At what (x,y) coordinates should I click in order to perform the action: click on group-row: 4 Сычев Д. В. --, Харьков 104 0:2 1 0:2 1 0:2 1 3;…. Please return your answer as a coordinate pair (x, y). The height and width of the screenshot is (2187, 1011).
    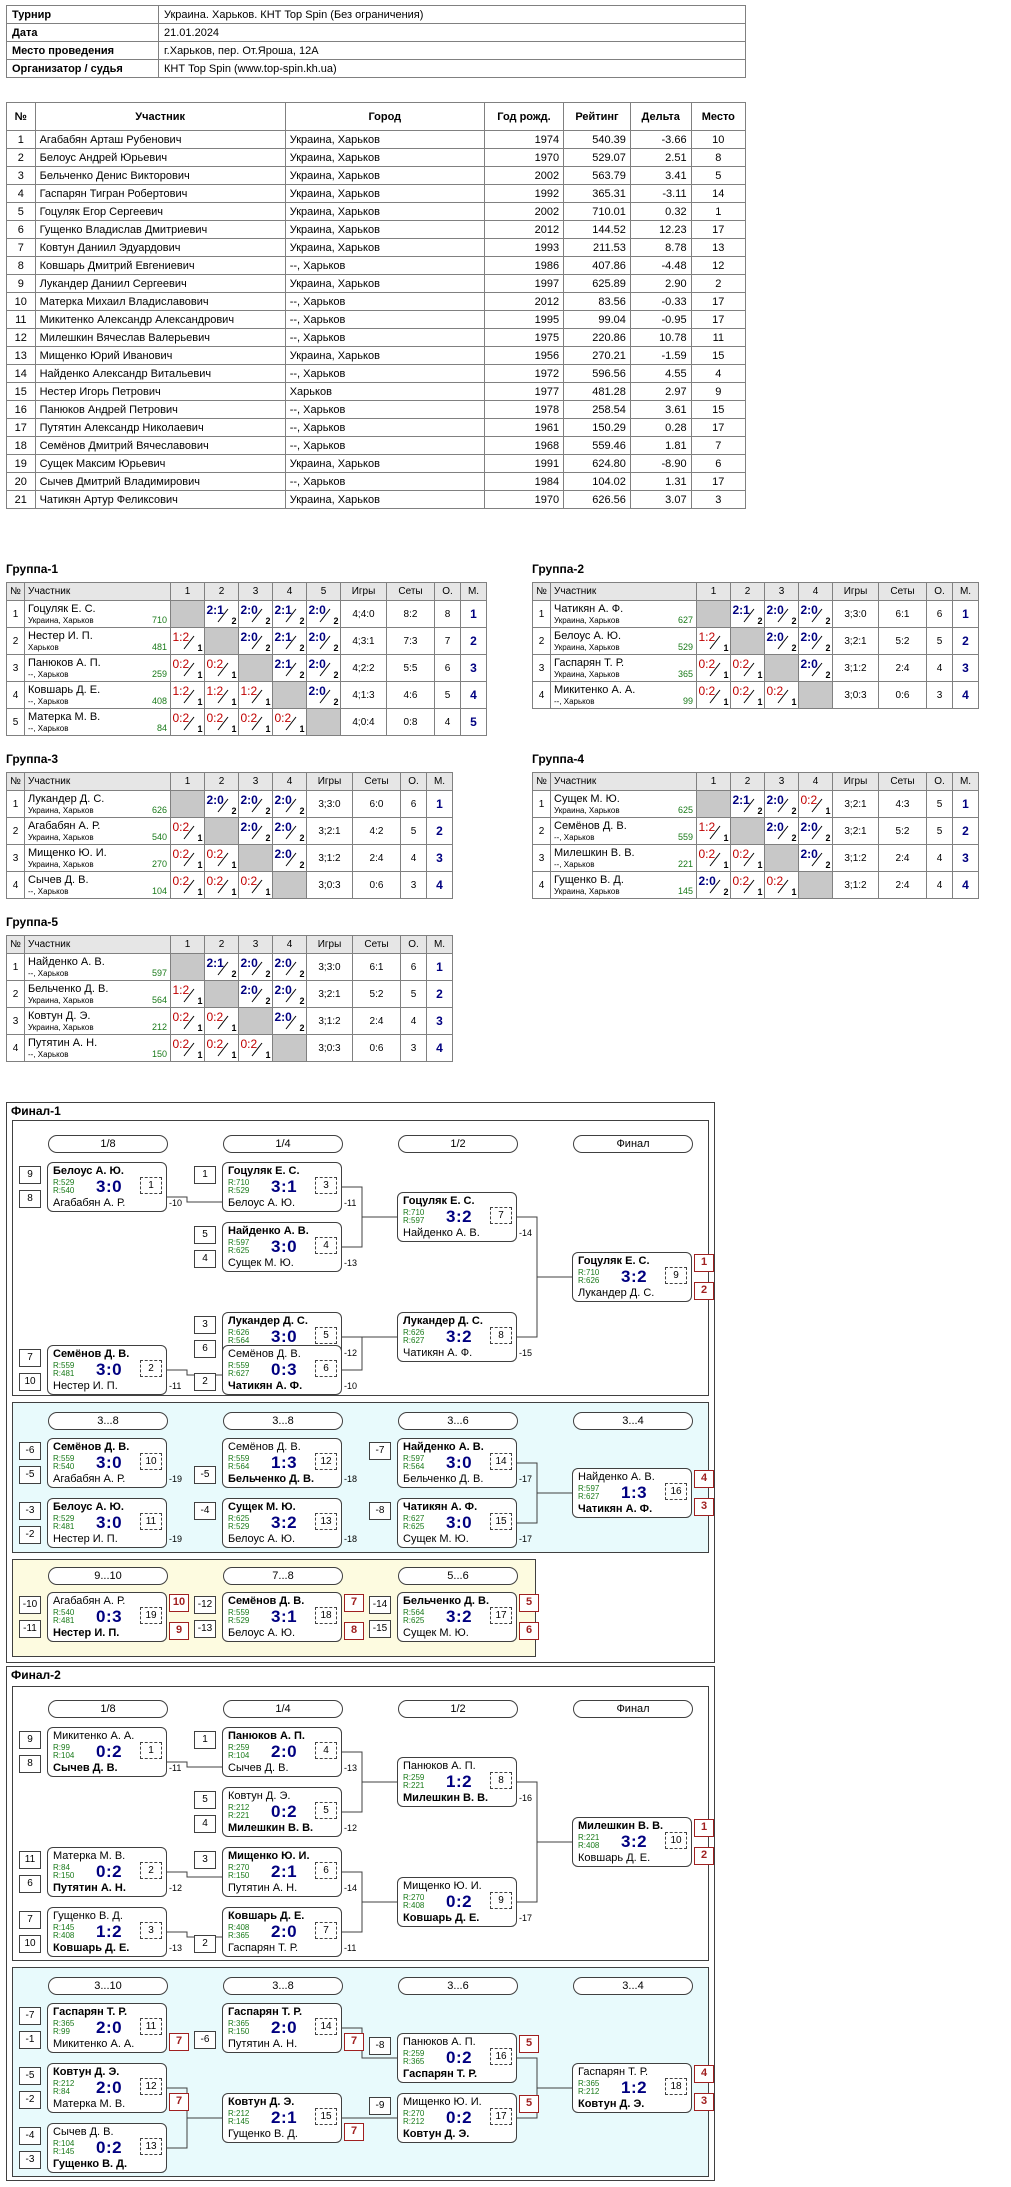
    Looking at the image, I should click on (229, 885).